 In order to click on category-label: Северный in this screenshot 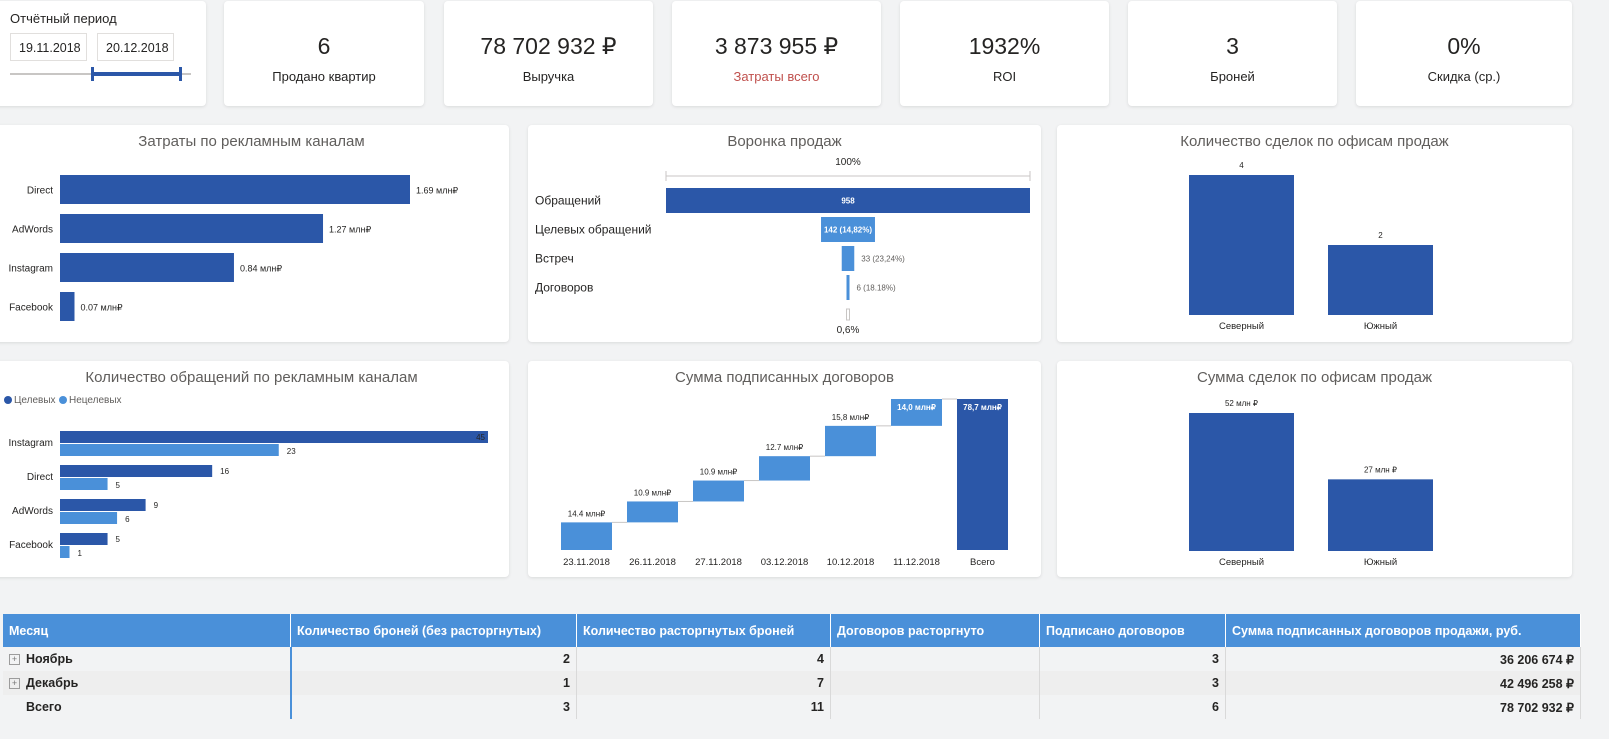, I will do `click(1241, 326)`.